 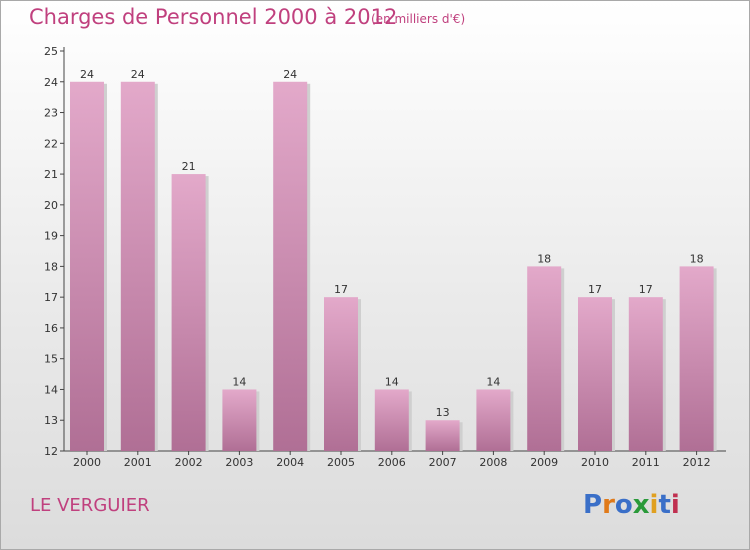 I want to click on x-tick-label-2006: 2006, so click(x=392, y=462).